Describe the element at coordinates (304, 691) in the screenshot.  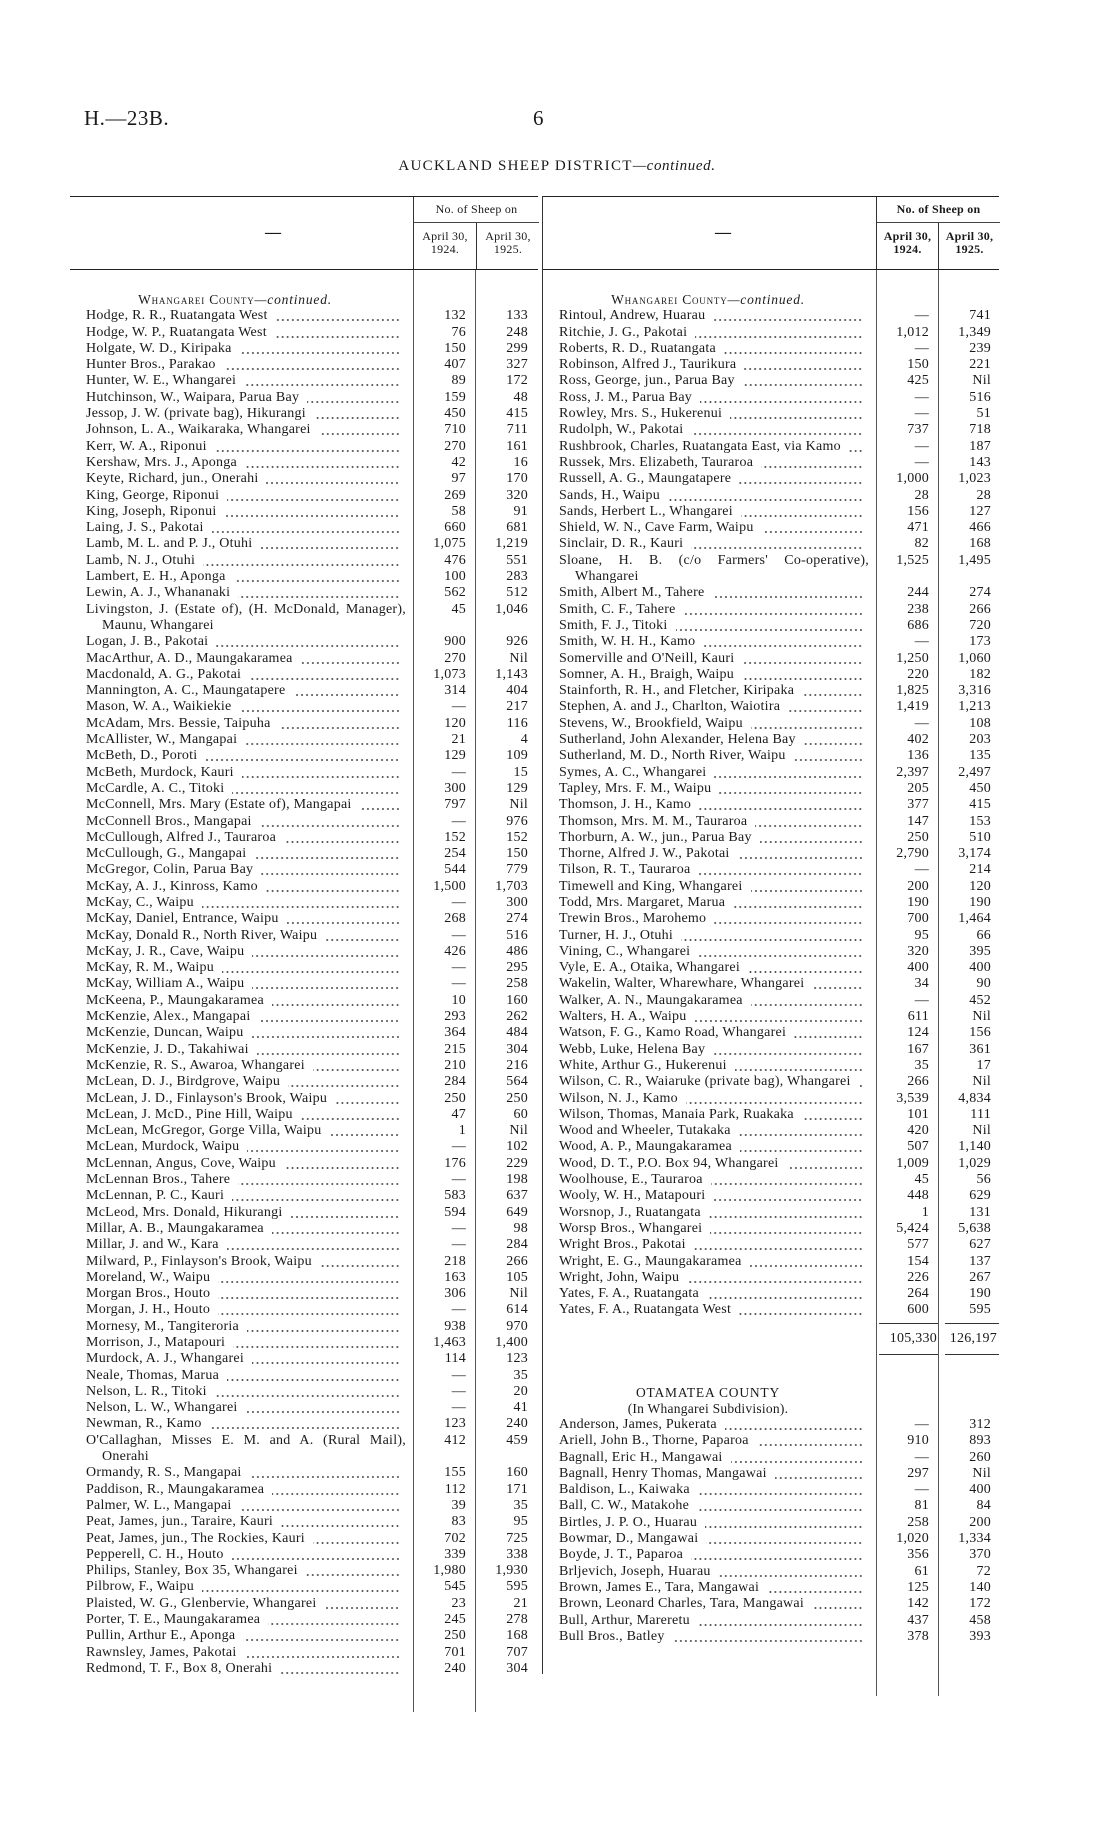
I see `table-row: Mannington, A. C., Maungatapere 314 404` at that location.